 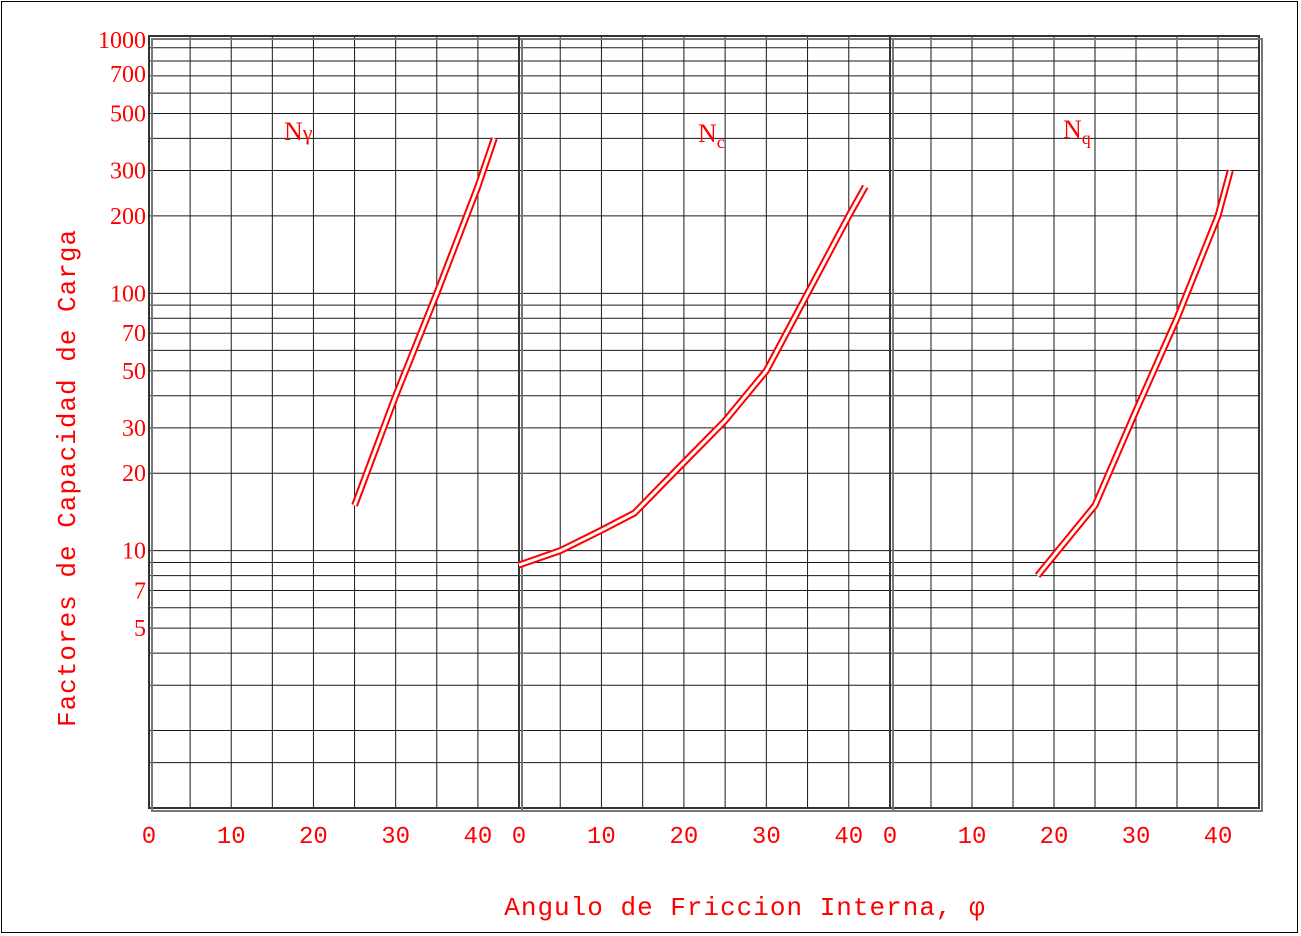 I want to click on y-tick-label: 700, so click(x=128, y=75).